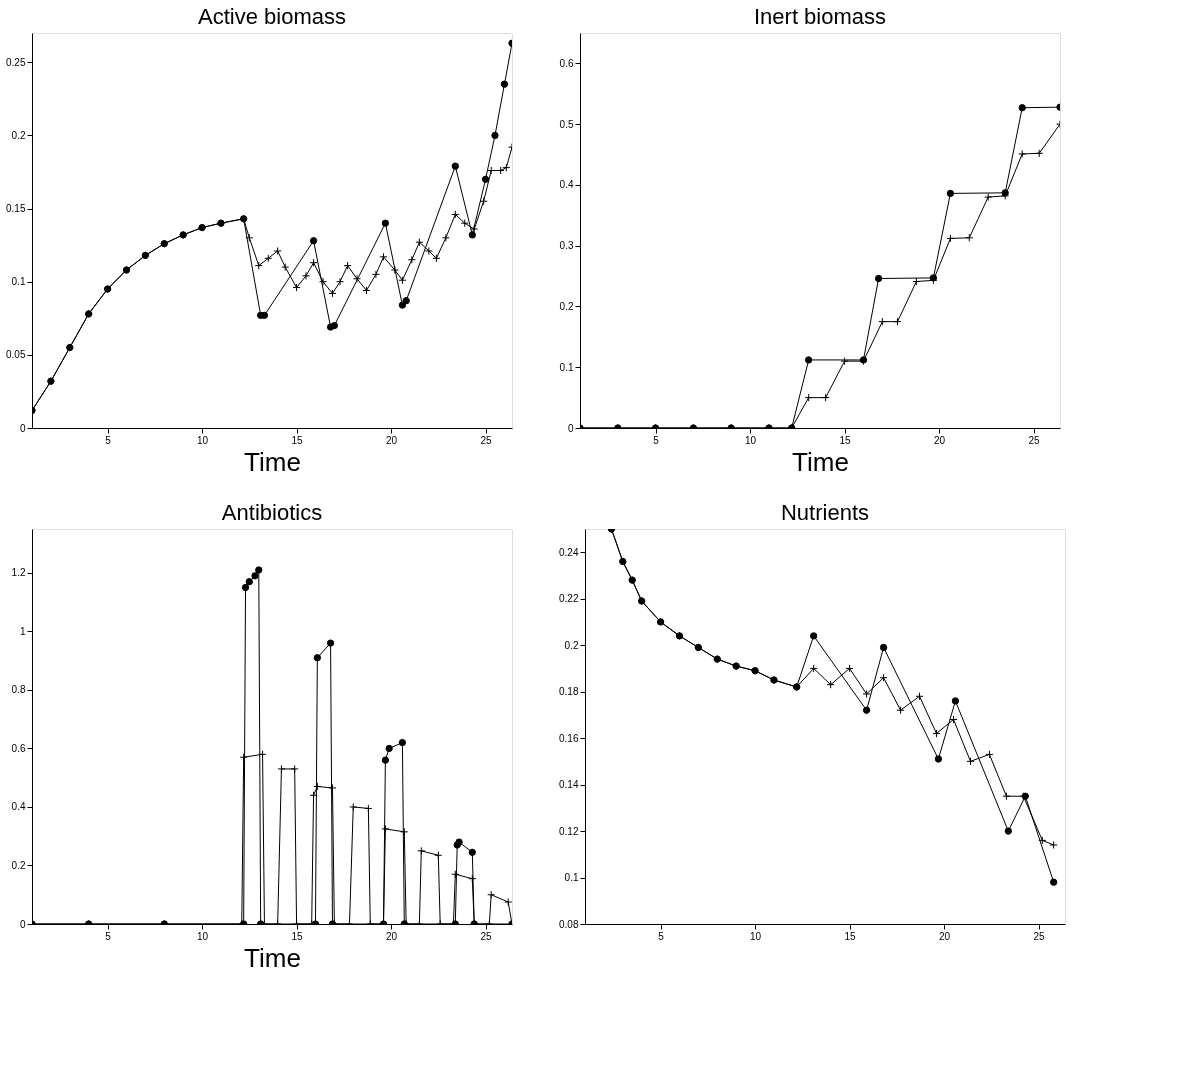 Image resolution: width=1190 pixels, height=1081 pixels. What do you see at coordinates (566, 124) in the screenshot?
I see `y-tick-label: 0.5` at bounding box center [566, 124].